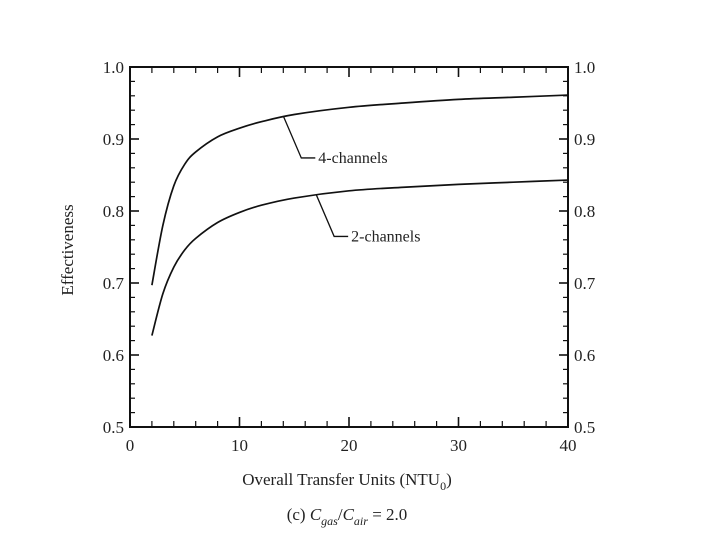 The height and width of the screenshot is (540, 720). What do you see at coordinates (332, 216) in the screenshot?
I see `leader-line-2-channels` at bounding box center [332, 216].